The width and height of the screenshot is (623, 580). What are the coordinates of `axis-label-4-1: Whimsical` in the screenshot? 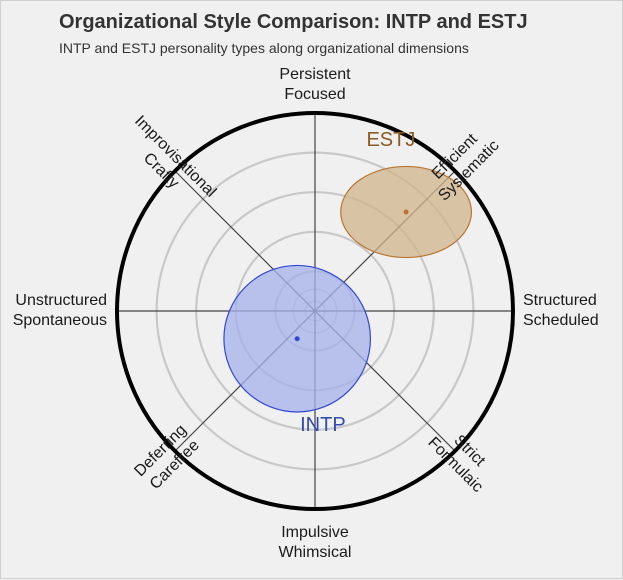 It's located at (315, 552).